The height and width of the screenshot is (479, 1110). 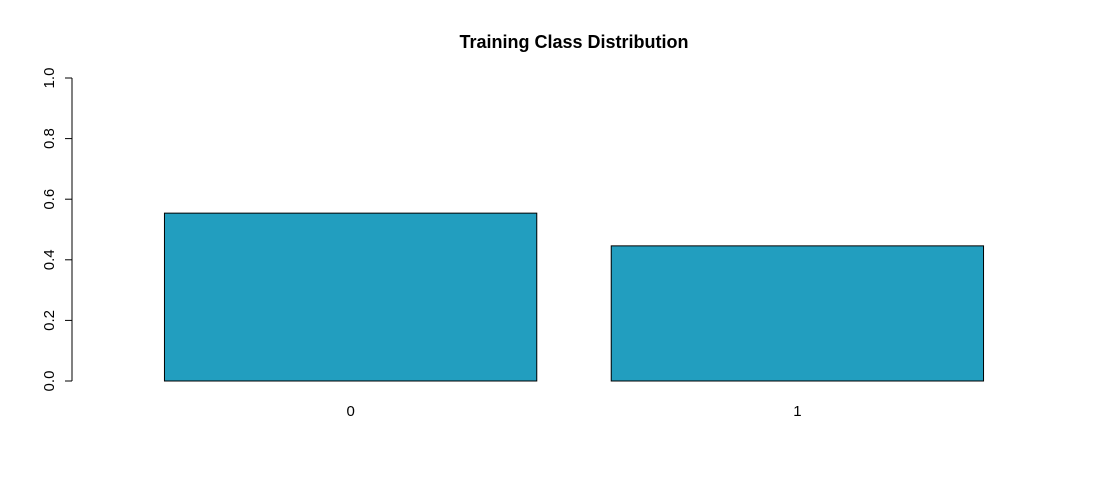 I want to click on chart-title: Training Class Distribution, so click(x=573, y=42).